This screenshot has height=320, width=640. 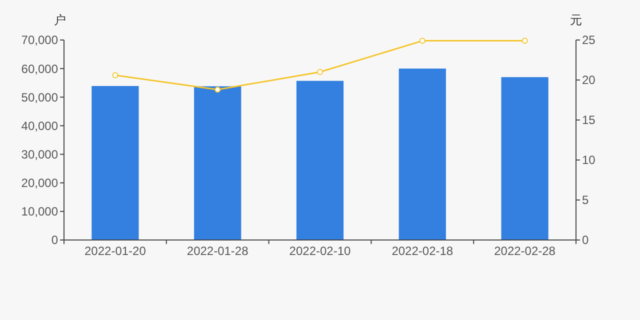 What do you see at coordinates (585, 240) in the screenshot?
I see `y2-tick-label: 0` at bounding box center [585, 240].